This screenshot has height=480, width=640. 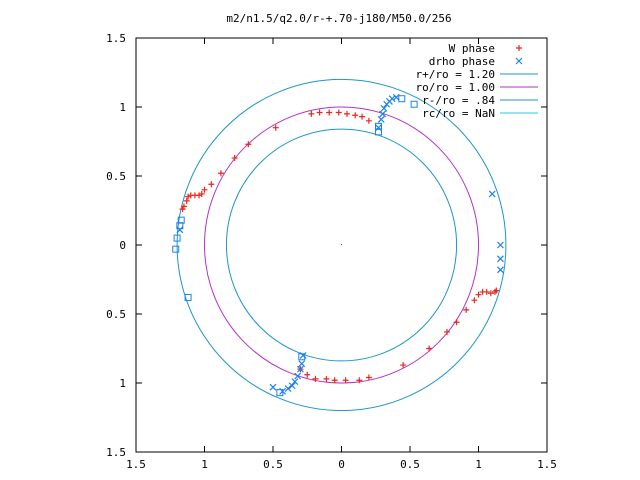 I want to click on legend-label: W phase, so click(x=472, y=48).